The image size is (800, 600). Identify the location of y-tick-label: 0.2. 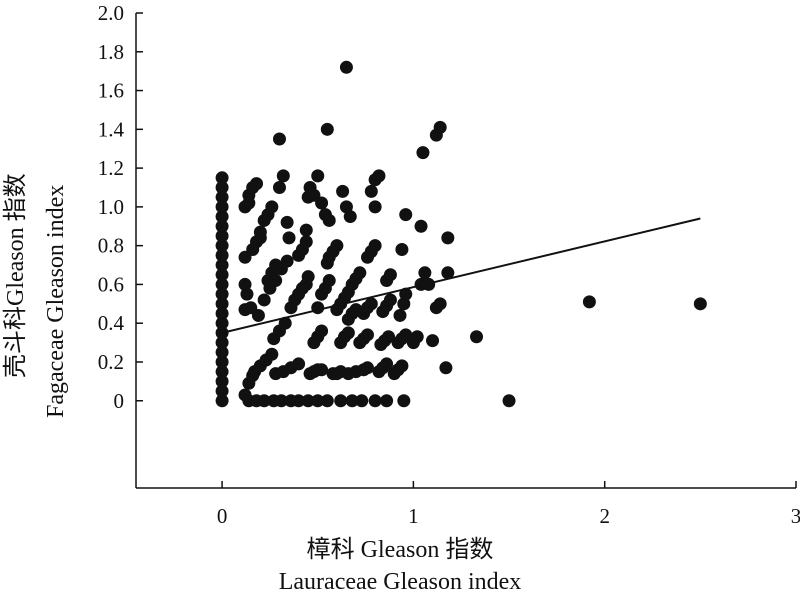
(111, 362).